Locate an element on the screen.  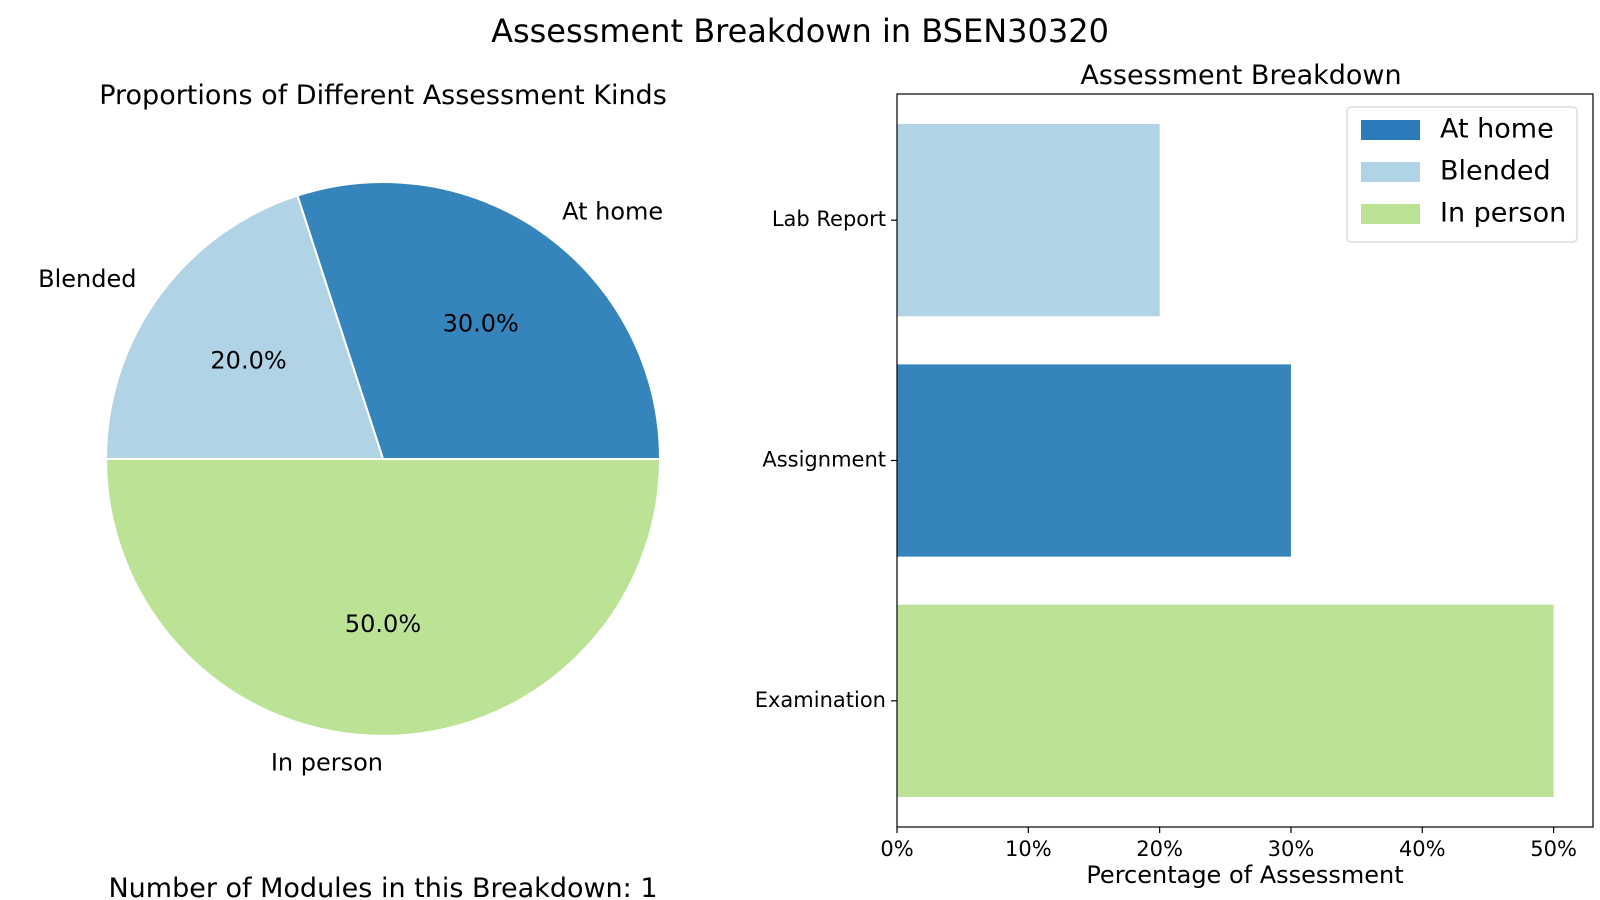
pie-label-blended: Blended is located at coordinates (87, 279).